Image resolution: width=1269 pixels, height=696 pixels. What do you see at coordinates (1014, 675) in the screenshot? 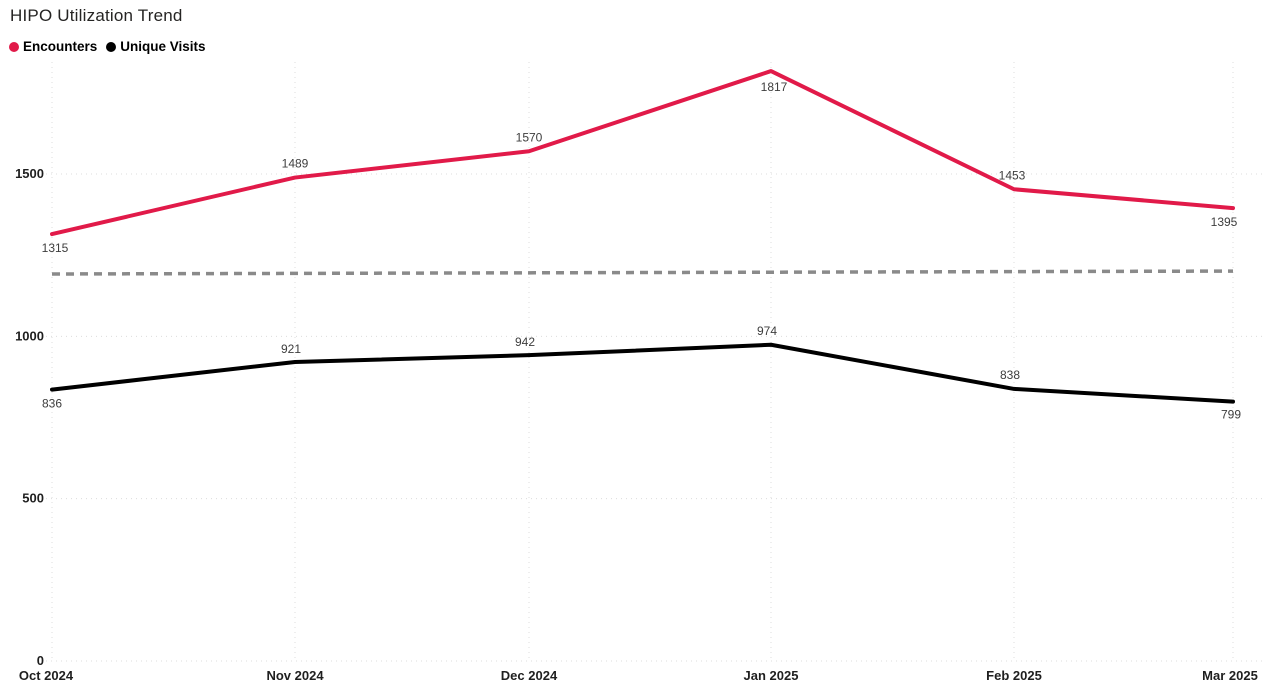
I see `x-tick-label: Feb 2025` at bounding box center [1014, 675].